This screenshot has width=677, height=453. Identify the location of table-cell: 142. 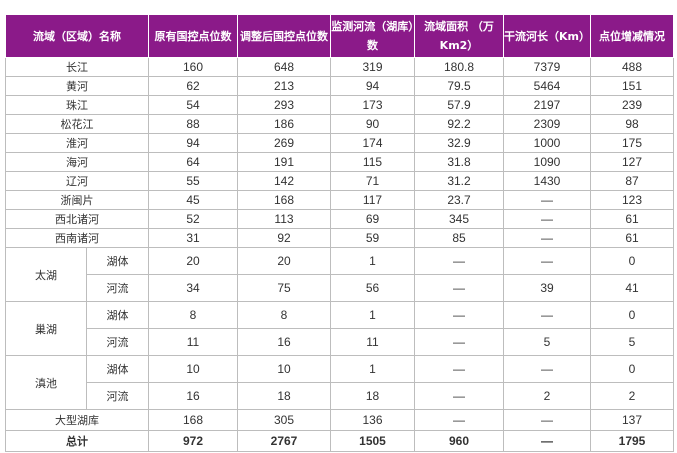
(284, 181).